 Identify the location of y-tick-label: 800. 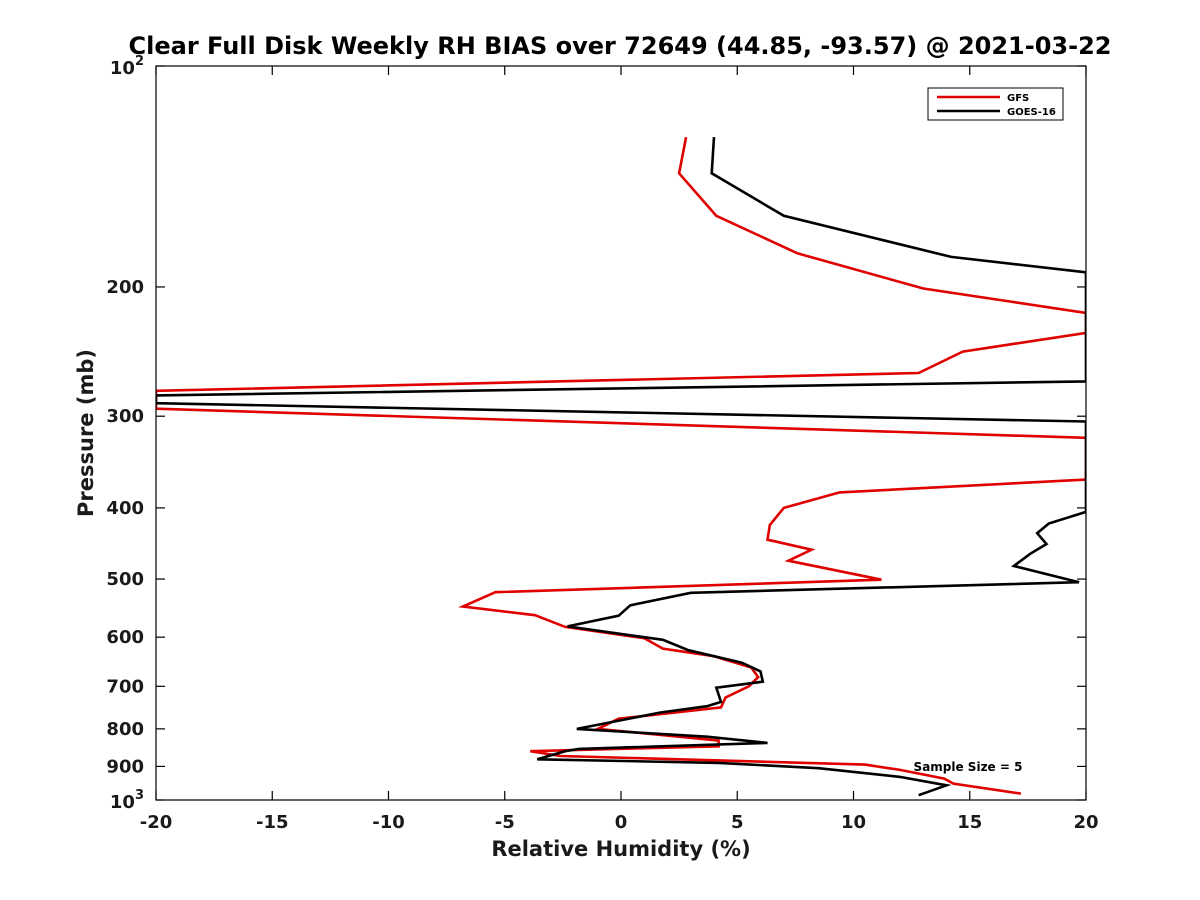
(125, 729).